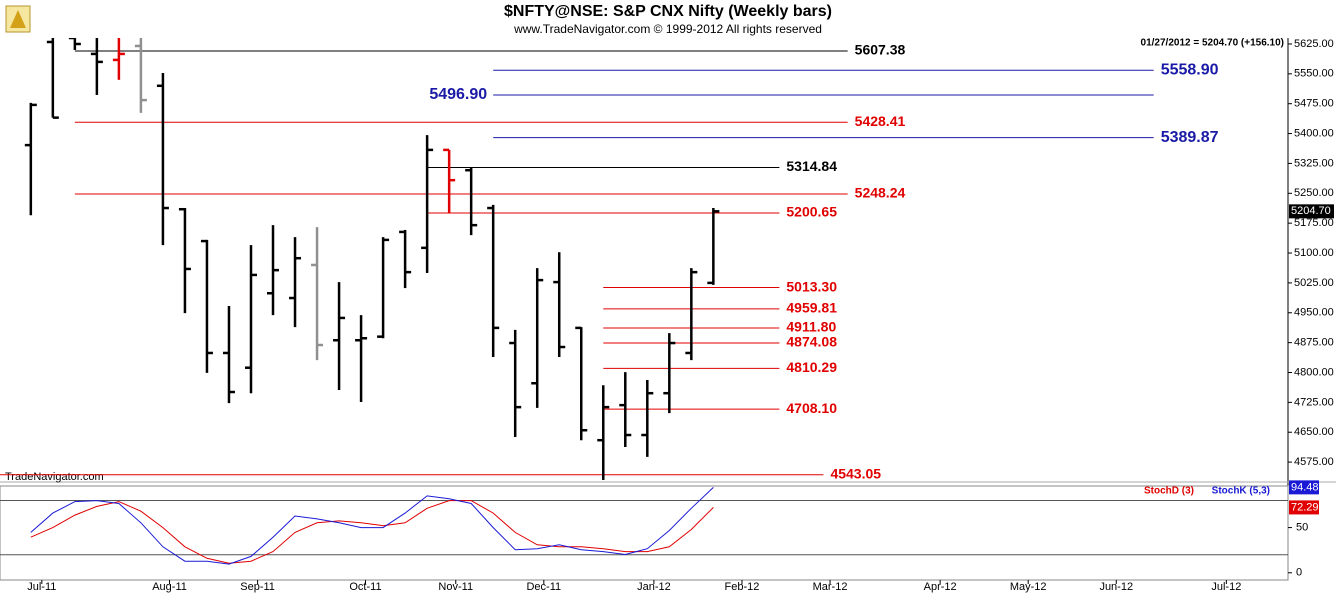  I want to click on last-price-tag, so click(1311, 211).